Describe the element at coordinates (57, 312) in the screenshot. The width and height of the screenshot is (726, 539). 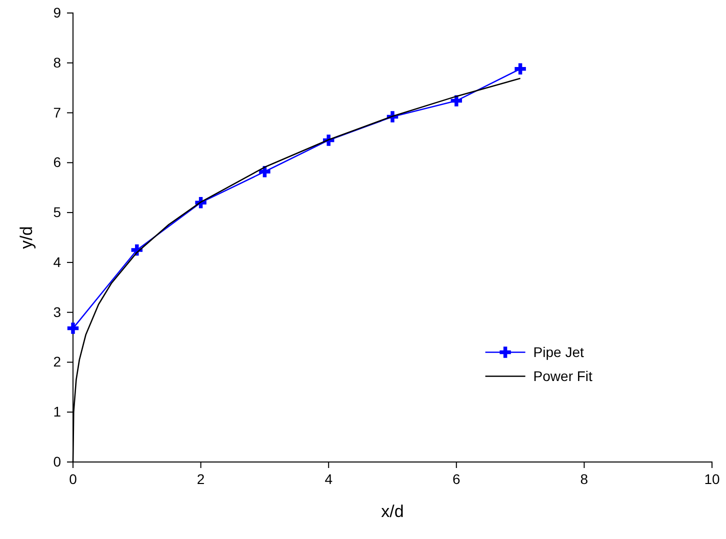
I see `y-tick-label: 3` at that location.